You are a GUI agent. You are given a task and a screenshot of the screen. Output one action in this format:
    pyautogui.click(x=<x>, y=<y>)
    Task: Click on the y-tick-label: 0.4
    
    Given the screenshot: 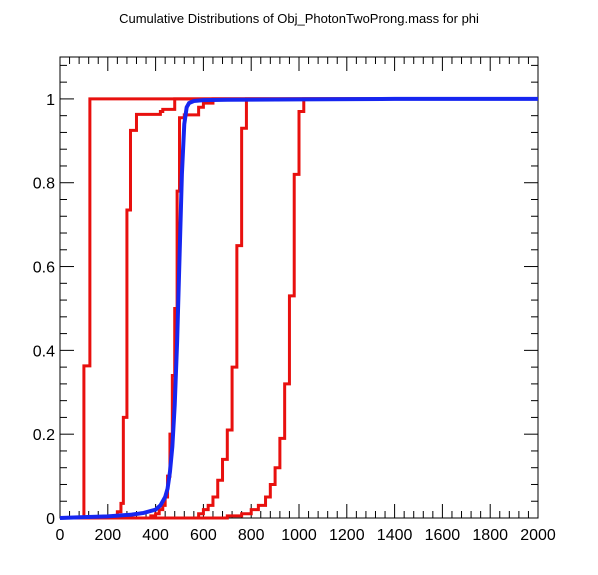 What is the action you would take?
    pyautogui.click(x=44, y=351)
    